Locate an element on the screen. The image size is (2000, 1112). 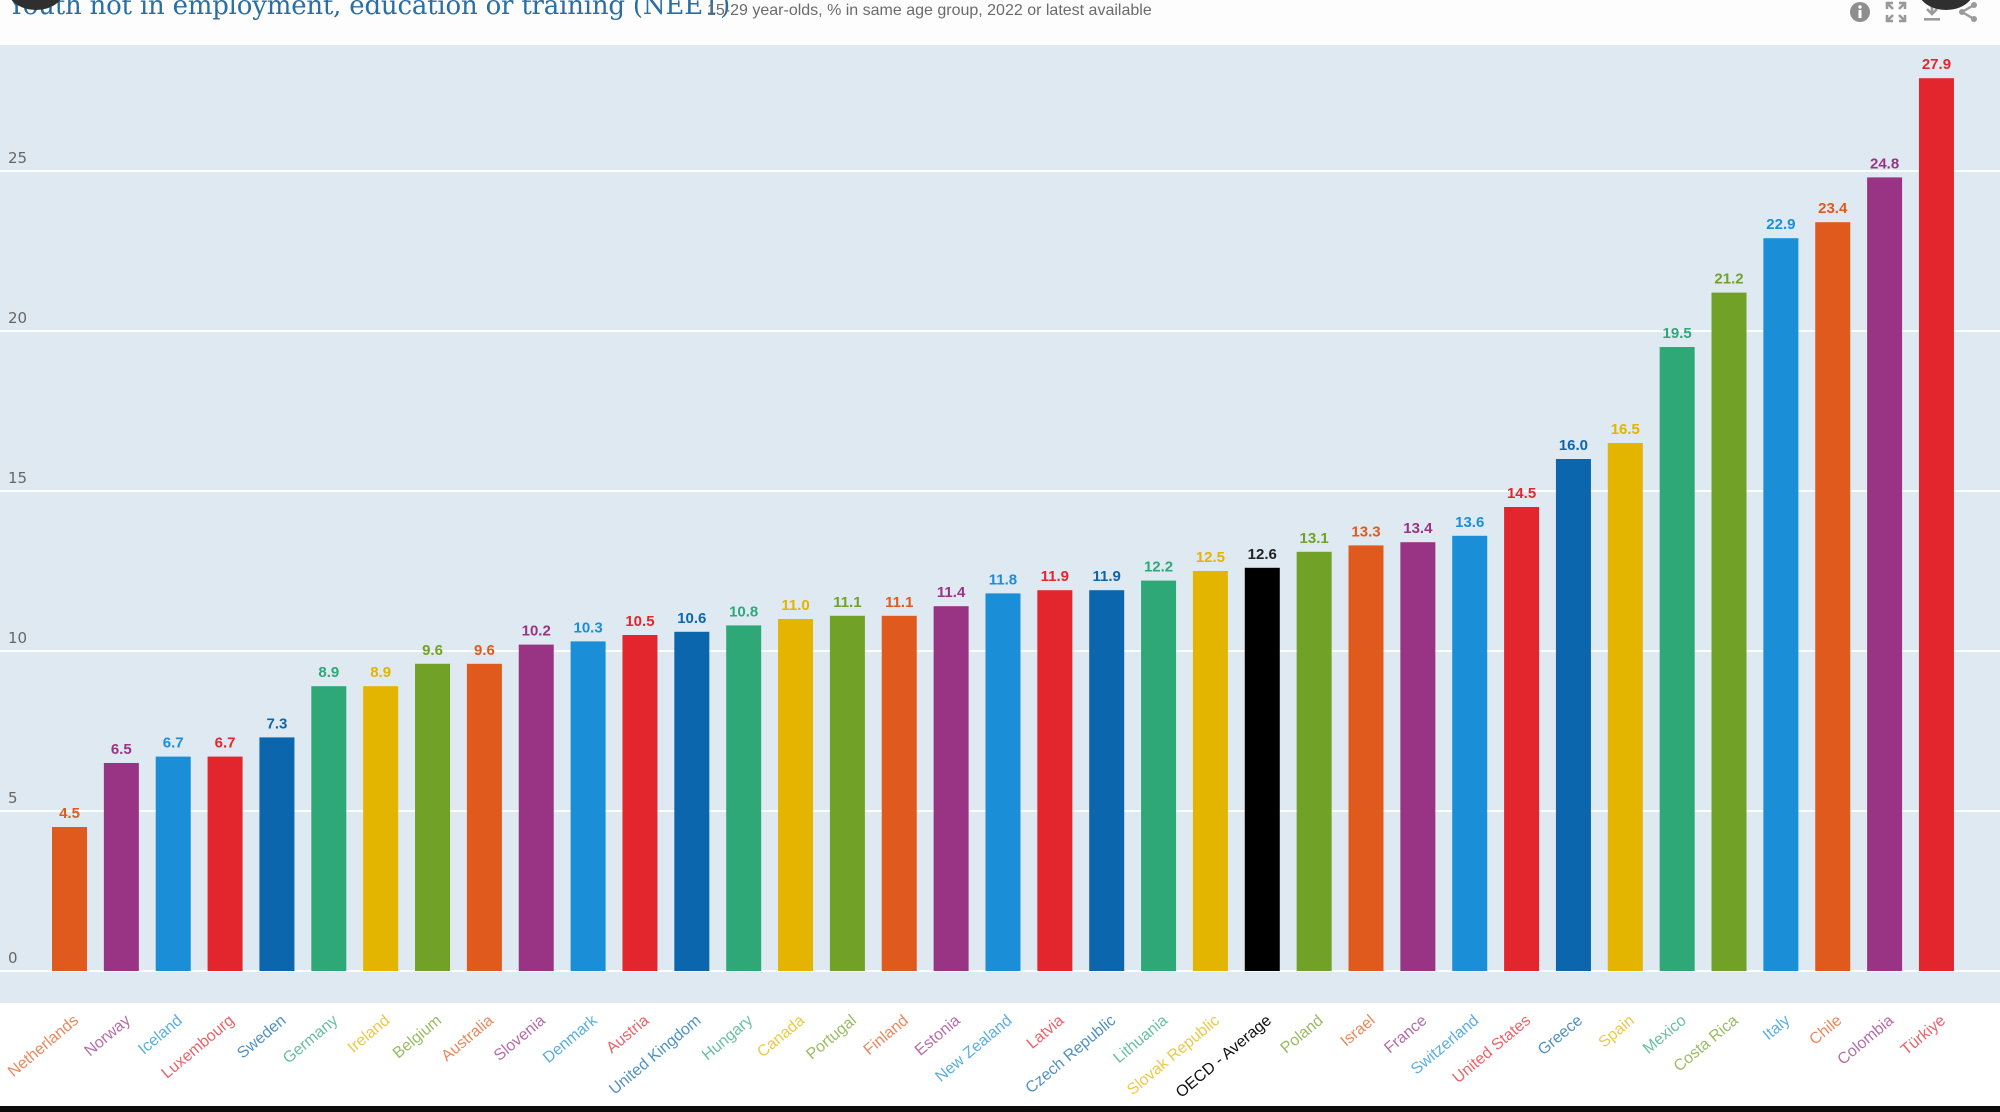
bar: Italy: 22.9 is located at coordinates (1781, 604).